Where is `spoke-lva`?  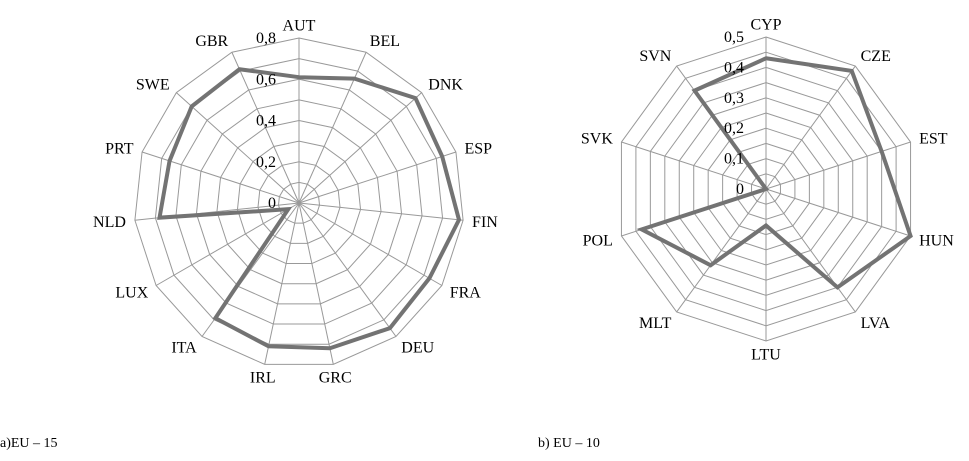
spoke-lva is located at coordinates (810, 250).